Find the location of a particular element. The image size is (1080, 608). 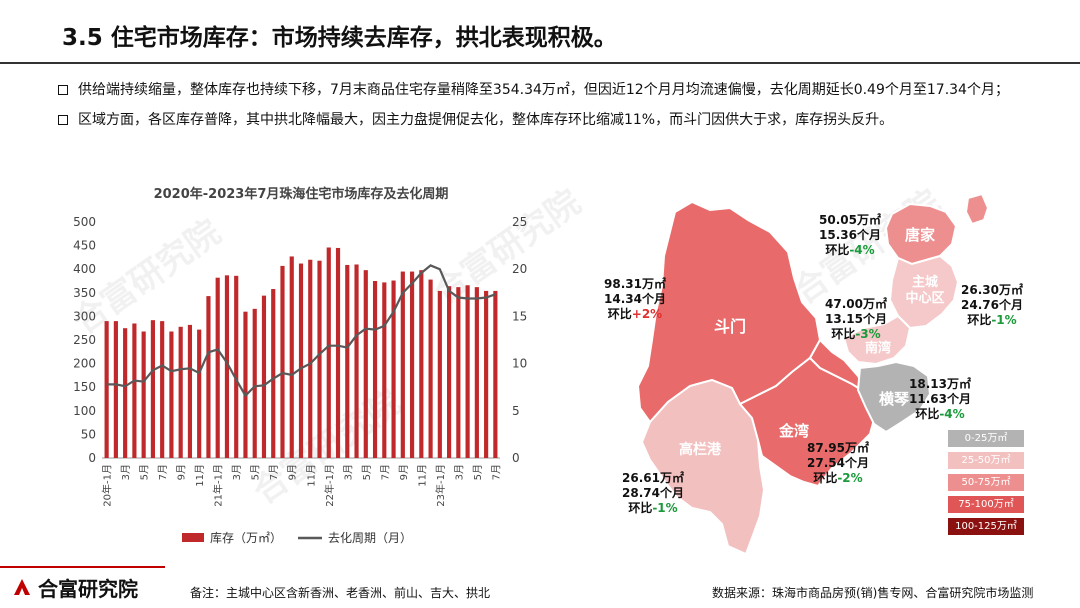

callout-text: 24.76个月 is located at coordinates (992, 304).